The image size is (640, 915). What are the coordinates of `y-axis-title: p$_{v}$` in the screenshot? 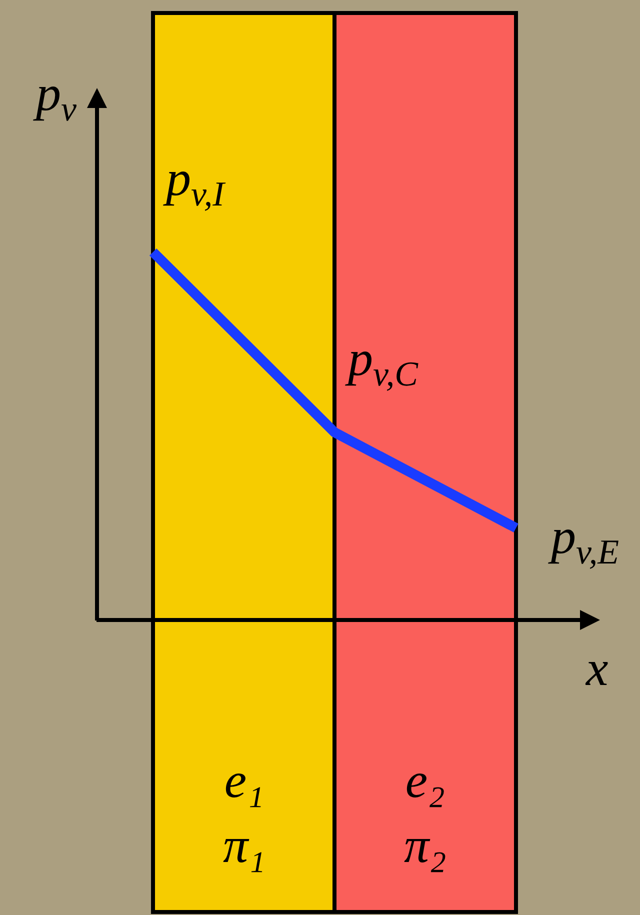 It's located at (55, 96).